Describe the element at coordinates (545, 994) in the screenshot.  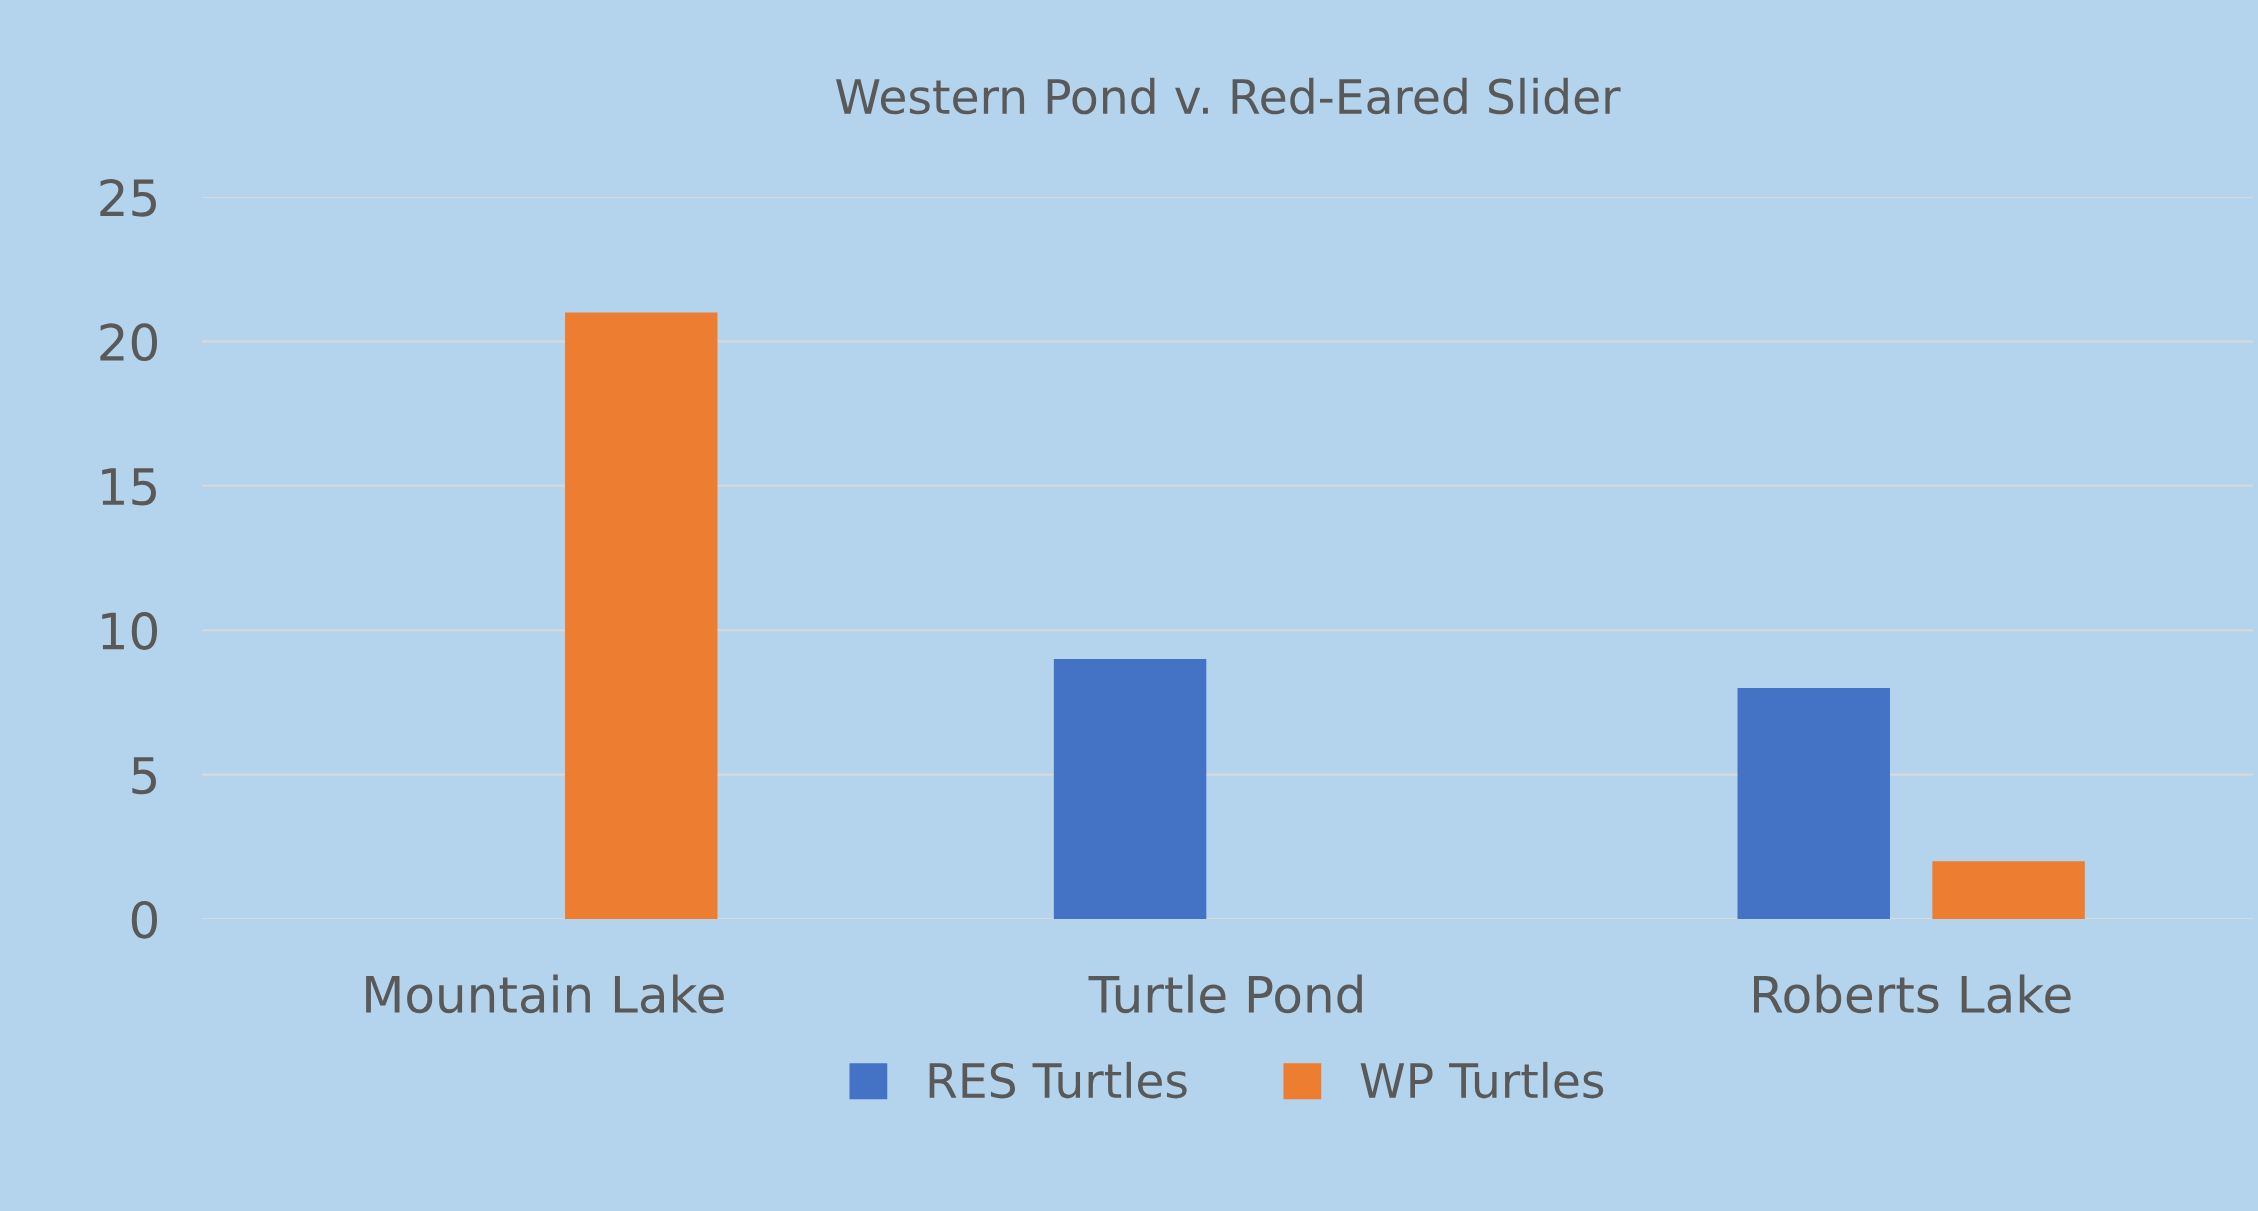
I see `x-tick-label: Mountain Lake` at that location.